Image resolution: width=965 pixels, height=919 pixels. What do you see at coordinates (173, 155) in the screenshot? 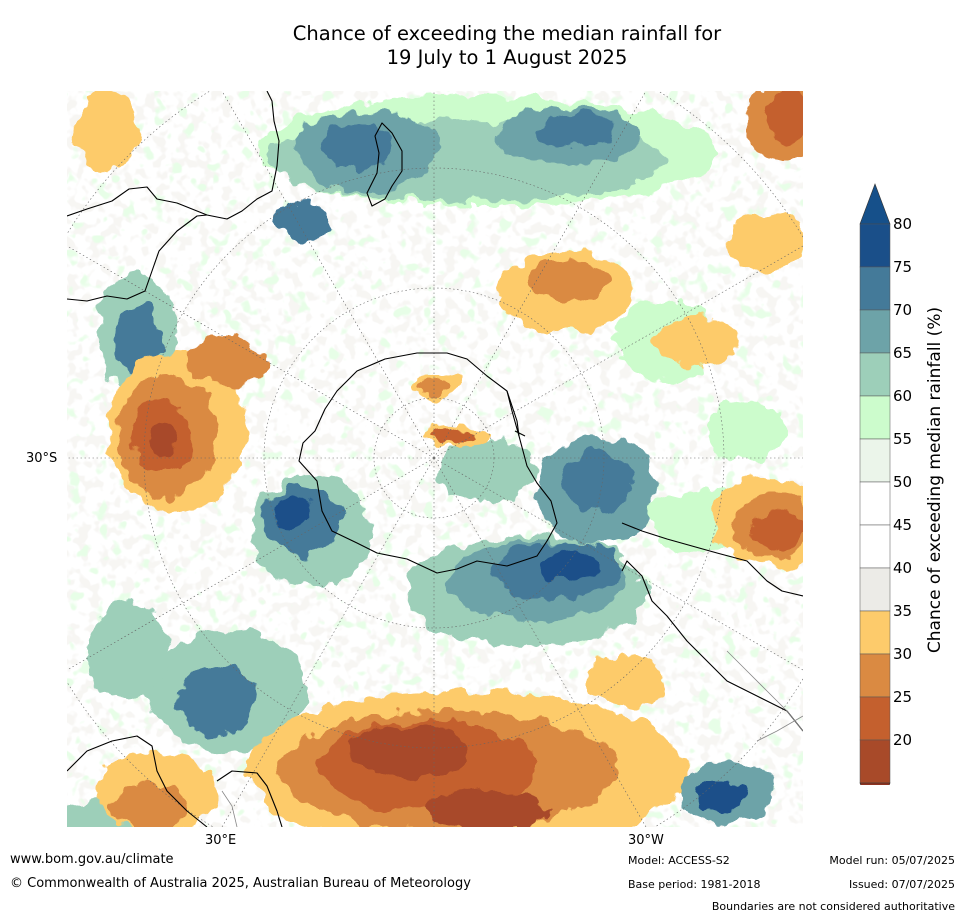
I see `australia-coast` at bounding box center [173, 155].